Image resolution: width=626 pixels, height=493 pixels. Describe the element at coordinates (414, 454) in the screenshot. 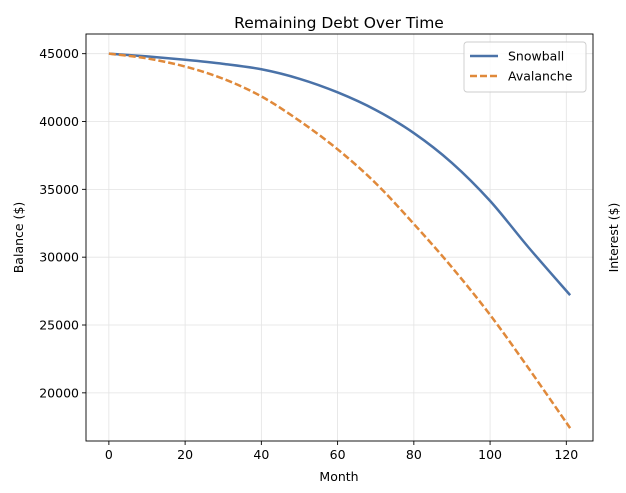

I see `x-tick-label: 80` at that location.